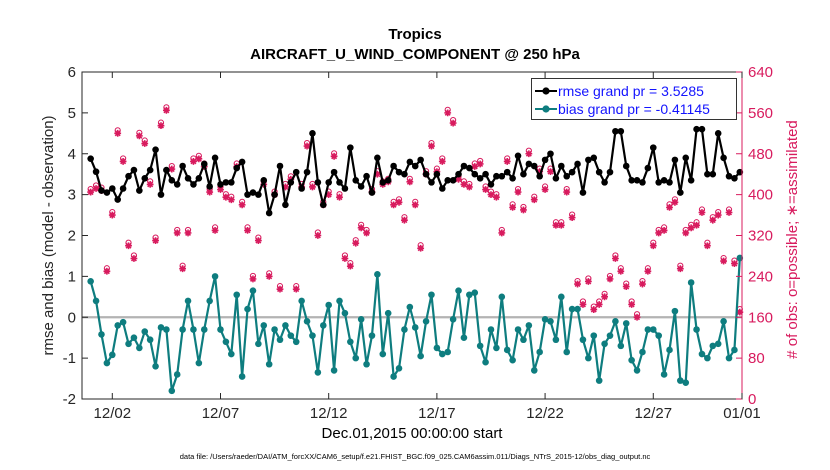 Image resolution: width=830 pixels, height=470 pixels. I want to click on y-left-tick-label: -1, so click(69, 358).